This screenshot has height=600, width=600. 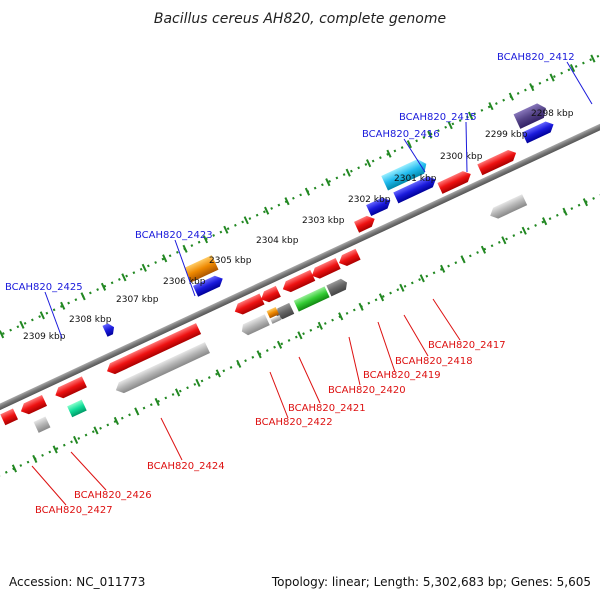 What do you see at coordinates (273, 312) in the screenshot?
I see `gene-arrow-2422-orange` at bounding box center [273, 312].